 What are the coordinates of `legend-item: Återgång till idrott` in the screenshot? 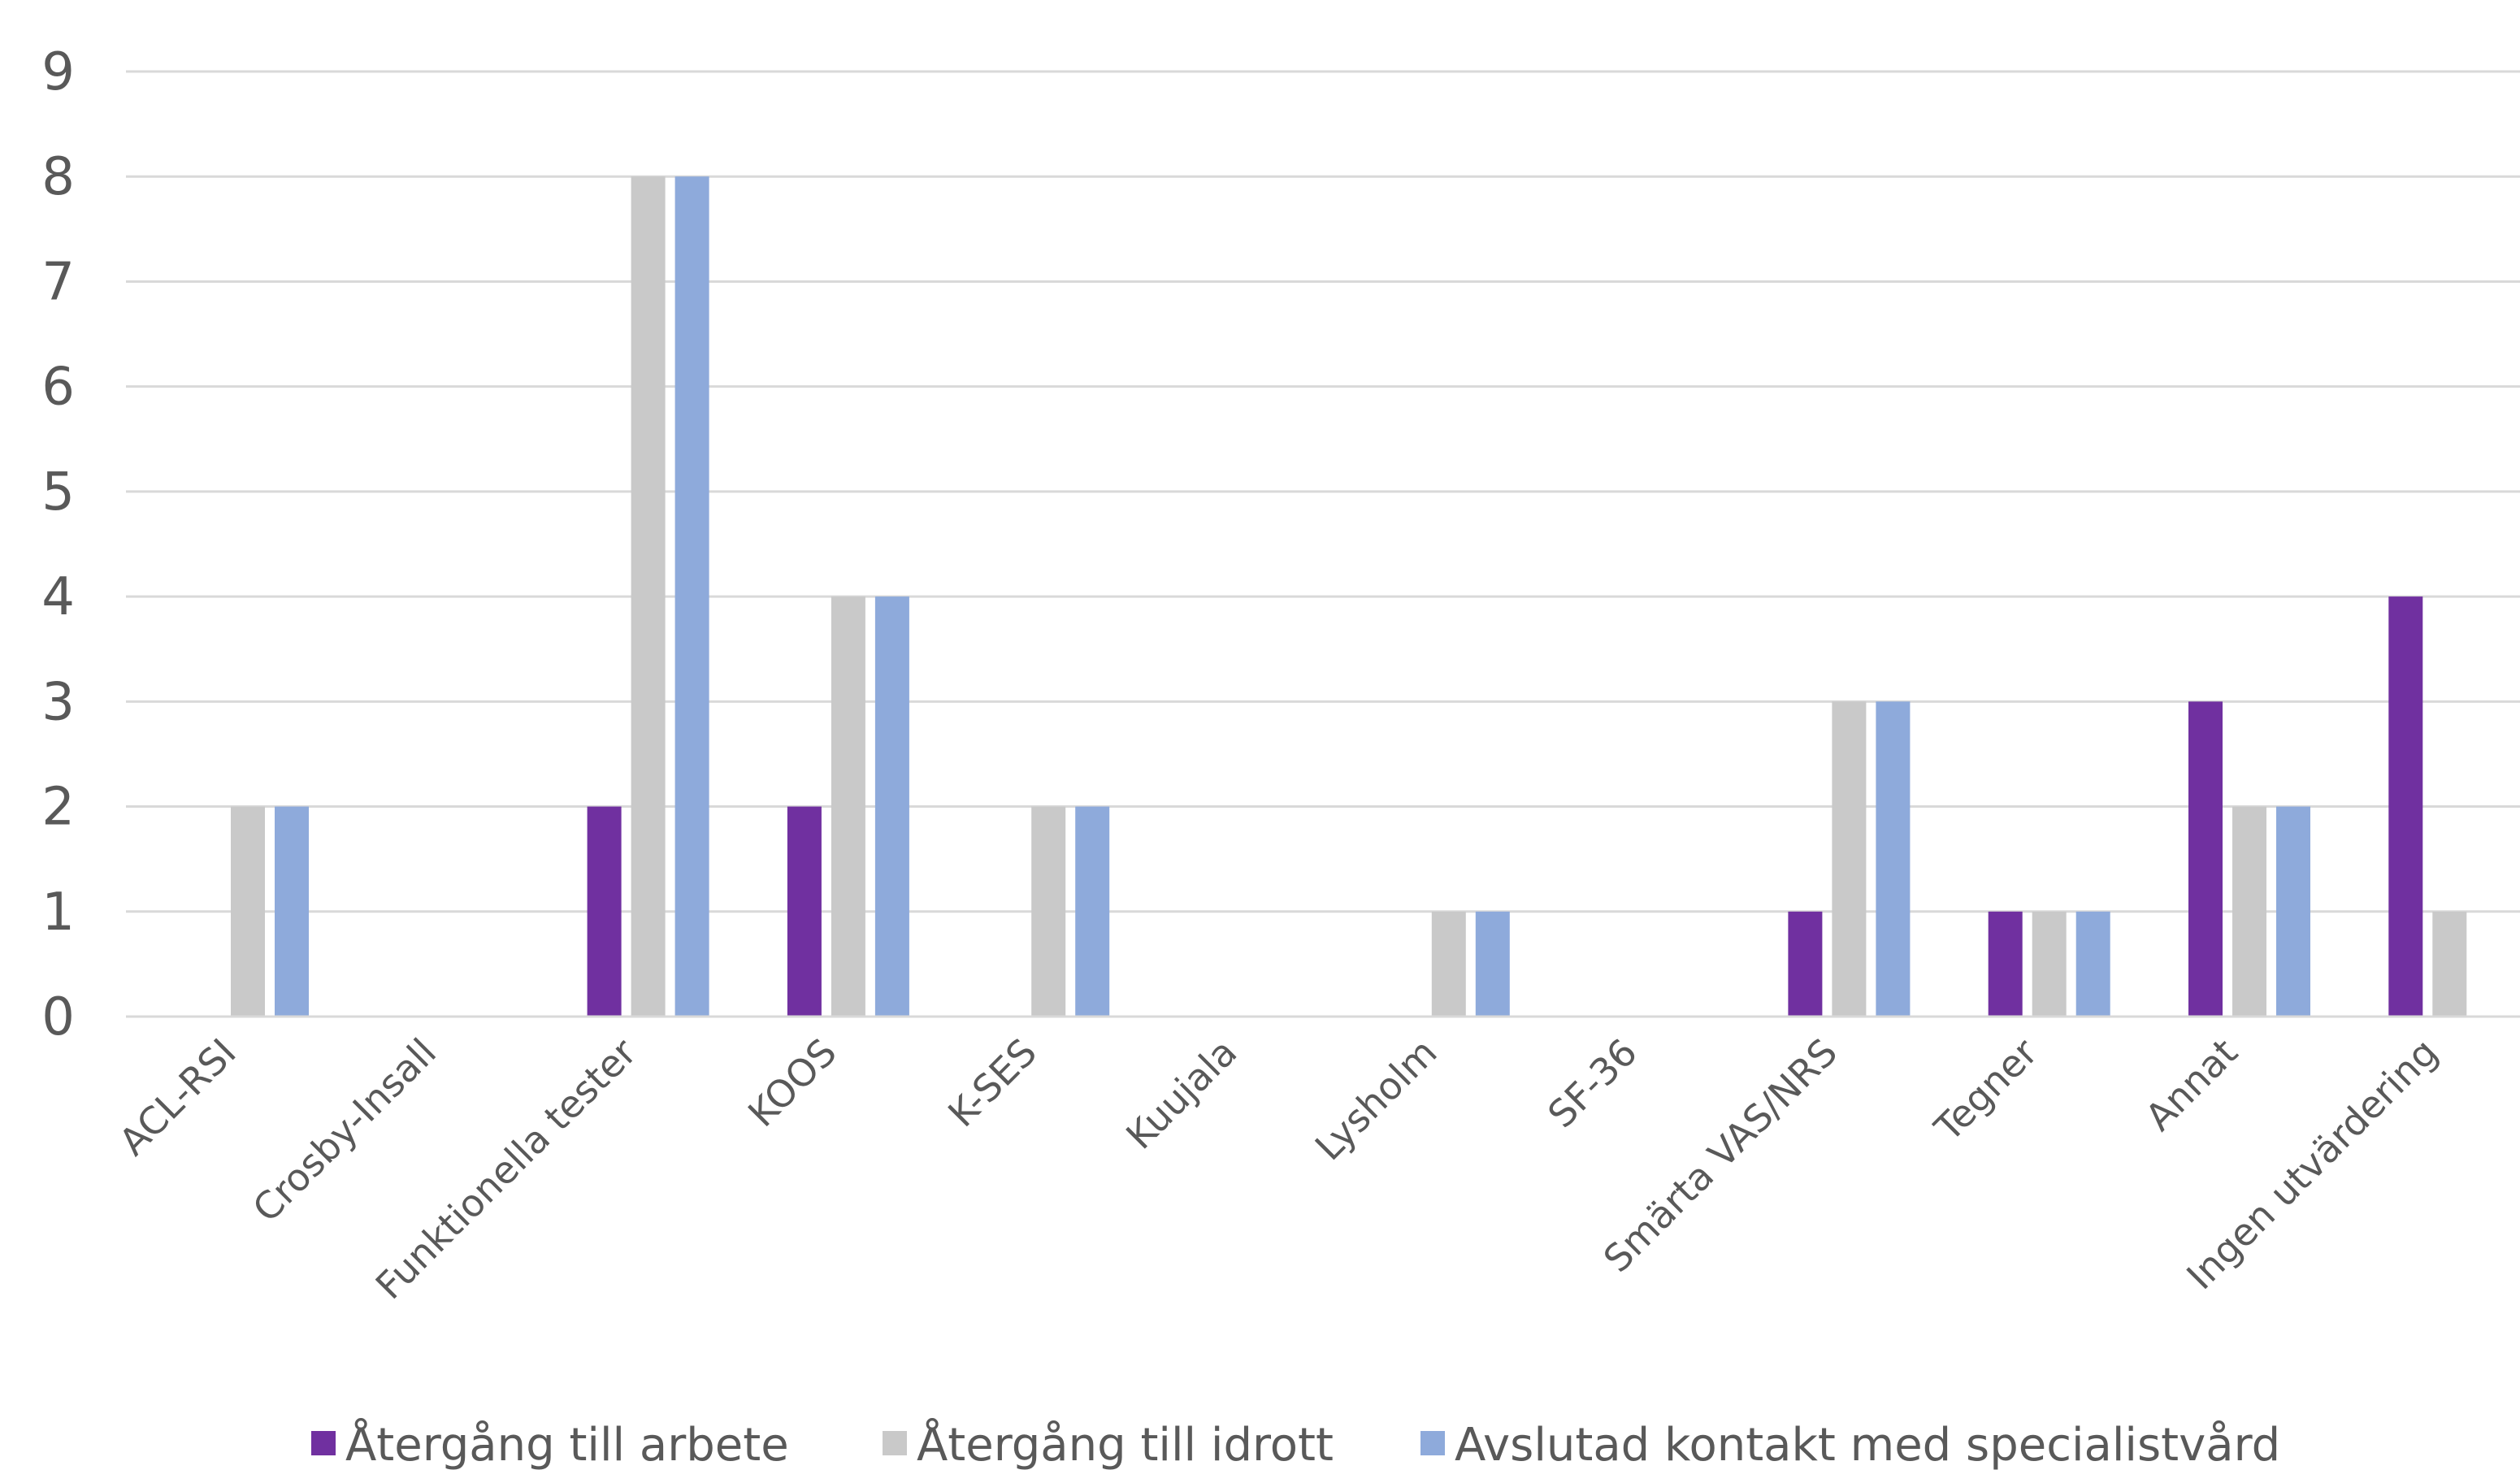 It's located at (1108, 1445).